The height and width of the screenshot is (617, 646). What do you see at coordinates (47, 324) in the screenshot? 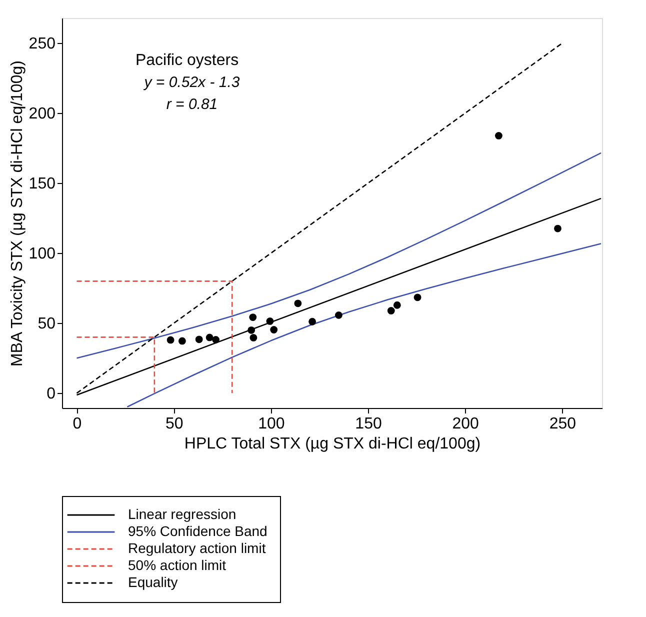
I see `y-tick-label: 50` at bounding box center [47, 324].